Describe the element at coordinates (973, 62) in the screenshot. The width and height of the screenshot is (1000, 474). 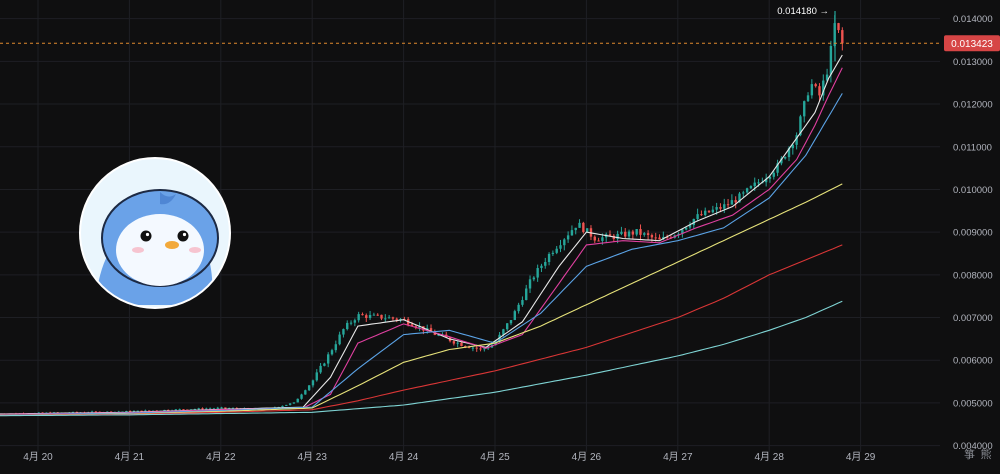
I see `y-tick-label: 0.013000` at that location.